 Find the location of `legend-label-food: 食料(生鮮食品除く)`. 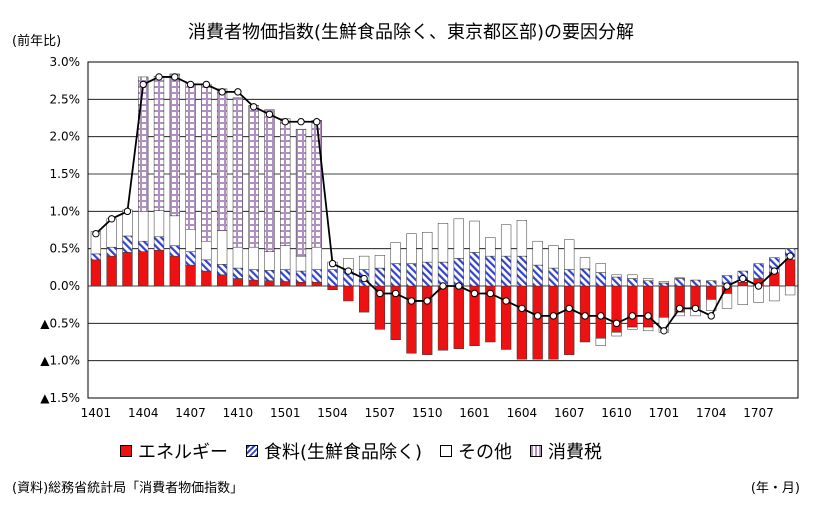

legend-label-food: 食料(生鮮食品除く) is located at coordinates (343, 452).